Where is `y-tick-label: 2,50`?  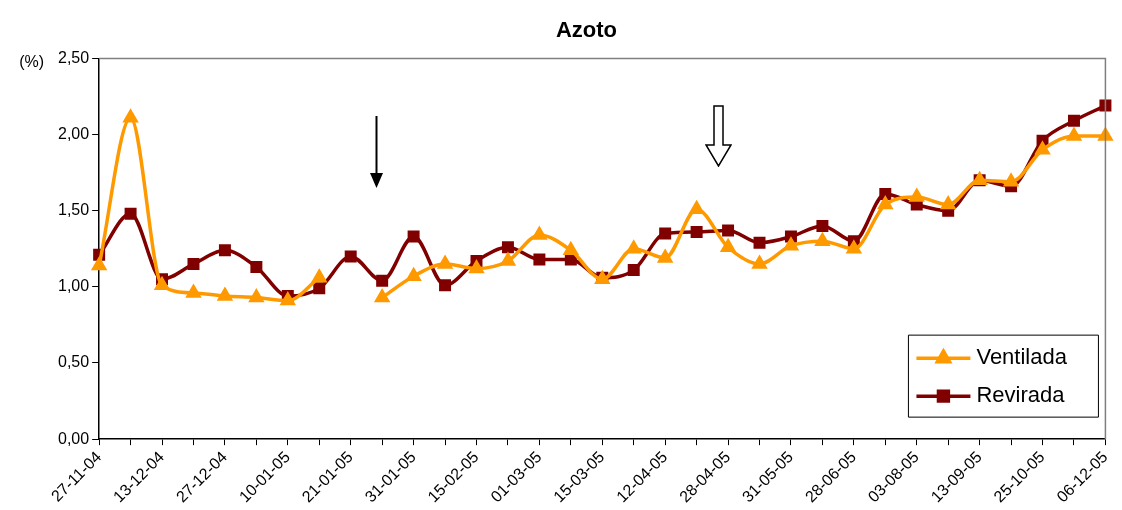 y-tick-label: 2,50 is located at coordinates (74, 57).